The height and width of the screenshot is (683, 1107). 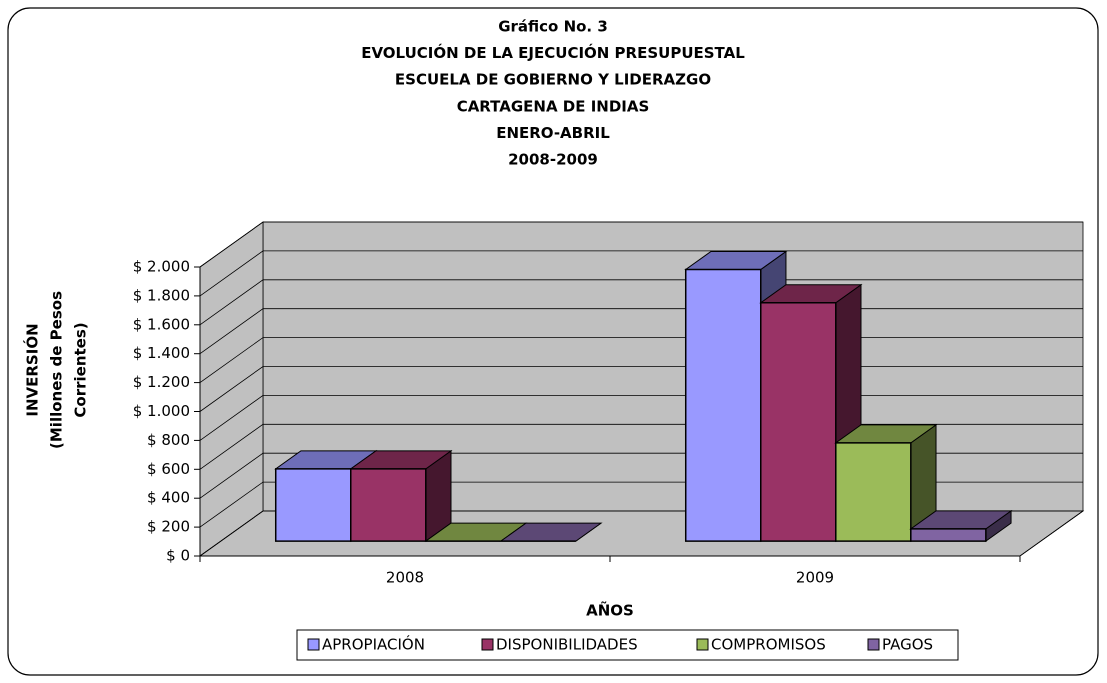 I want to click on y-tick-label: $ 1.200, so click(x=161, y=382).